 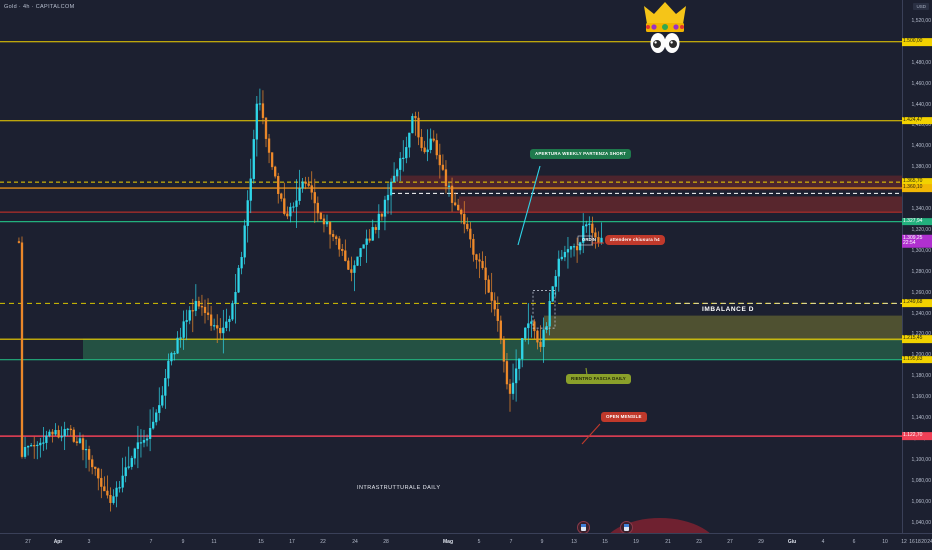 I want to click on price-tick: 1,200,00, so click(x=921, y=355).